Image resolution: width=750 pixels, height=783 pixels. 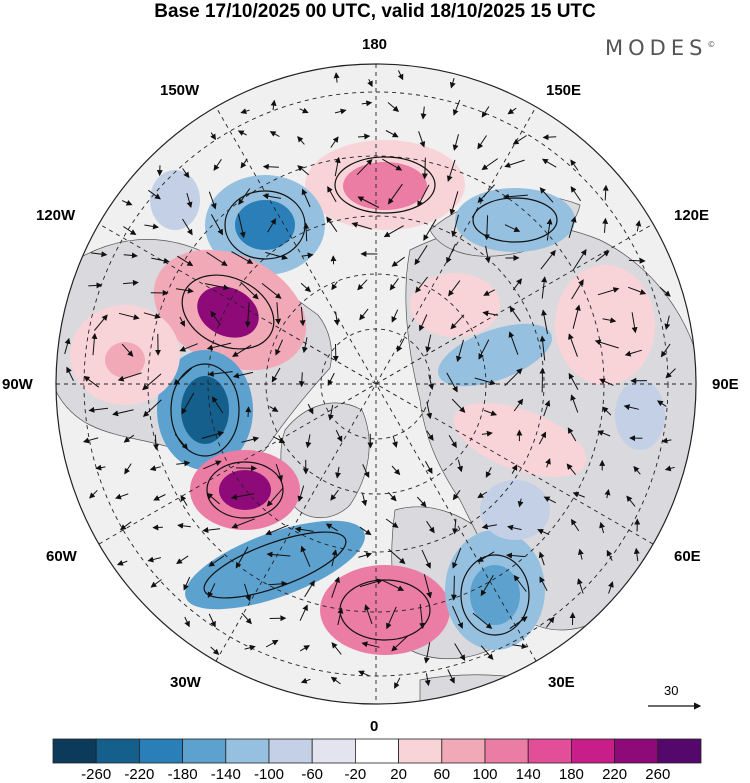 I want to click on colorbar-label: -220, so click(x=139, y=774).